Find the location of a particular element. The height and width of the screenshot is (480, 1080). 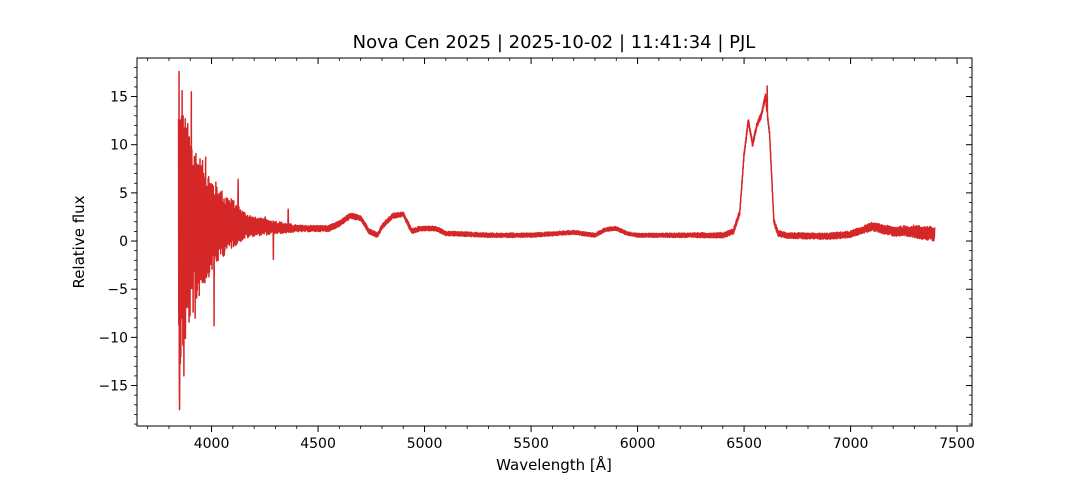

x-tick-label: 5000 is located at coordinates (425, 444).